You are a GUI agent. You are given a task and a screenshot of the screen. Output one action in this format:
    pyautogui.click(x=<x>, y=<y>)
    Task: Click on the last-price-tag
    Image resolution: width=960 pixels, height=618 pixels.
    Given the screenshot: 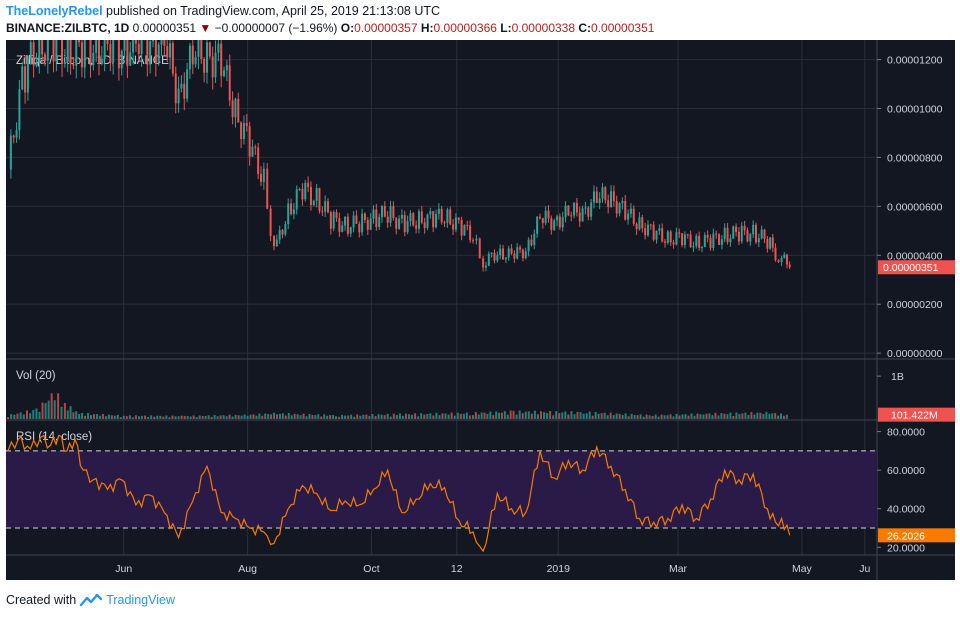 What is the action you would take?
    pyautogui.click(x=916, y=267)
    